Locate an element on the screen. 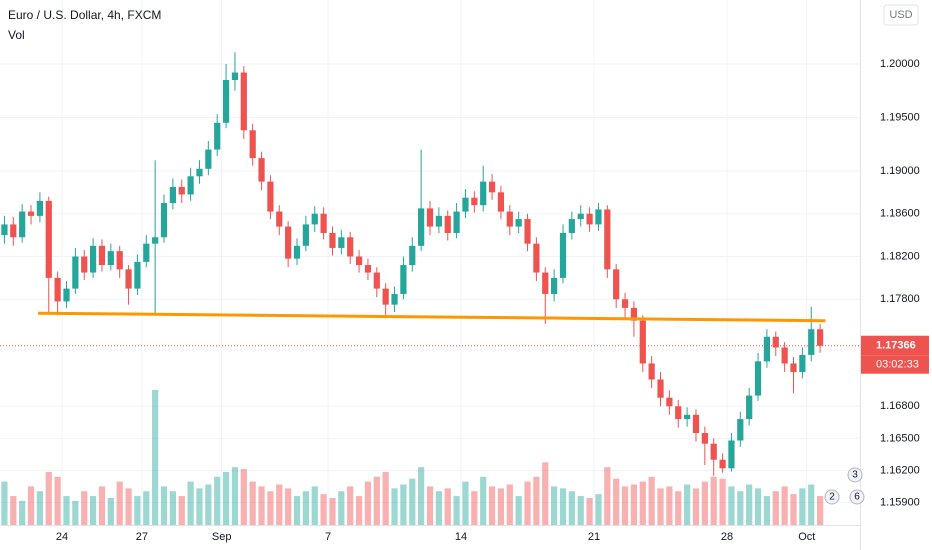  chart-title: Euro / U.S. Dollar, 4h, FXCM is located at coordinates (84, 15).